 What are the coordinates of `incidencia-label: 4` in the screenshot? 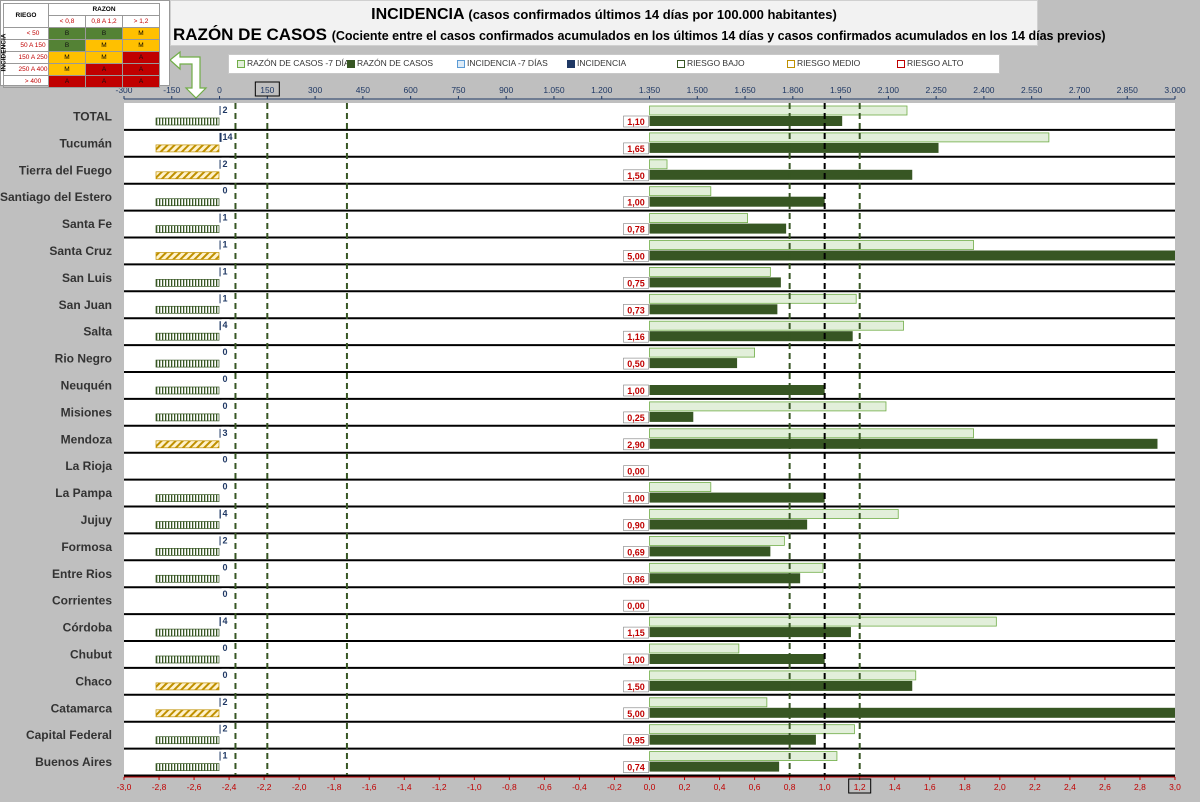 It's located at (225, 514).